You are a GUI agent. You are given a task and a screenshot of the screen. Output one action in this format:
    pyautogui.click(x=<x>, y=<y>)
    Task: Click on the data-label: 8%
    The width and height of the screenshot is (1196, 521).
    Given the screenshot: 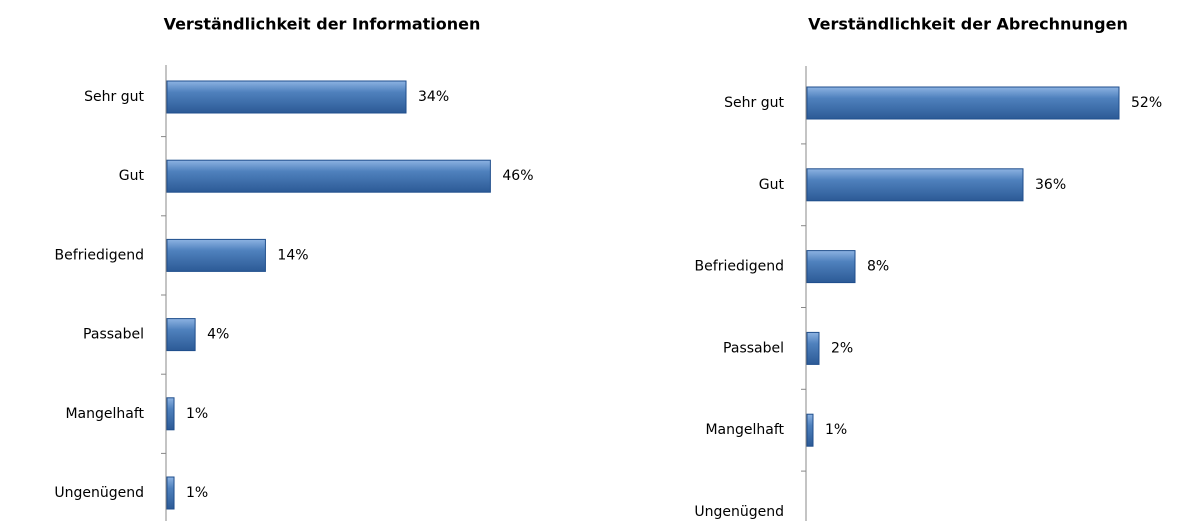 What is the action you would take?
    pyautogui.click(x=878, y=267)
    